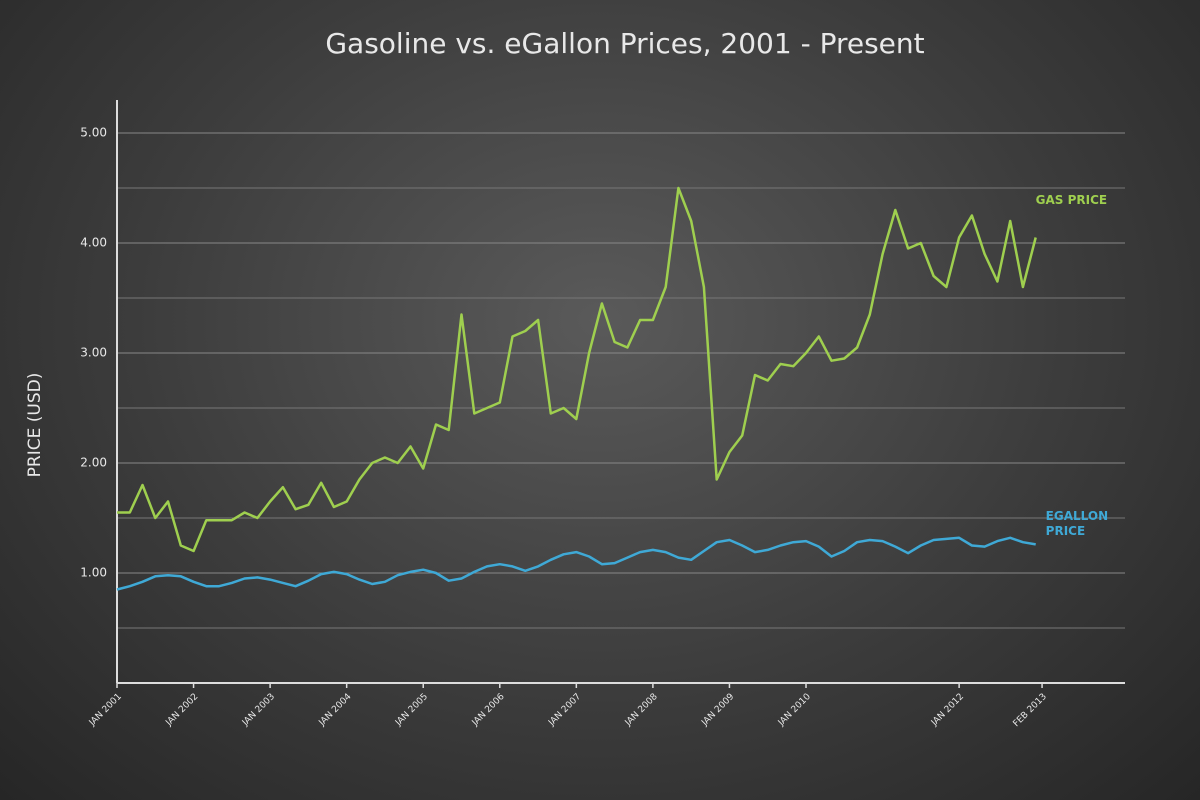  Describe the element at coordinates (1030, 710) in the screenshot. I see `x-tick-label: FEB 2013` at that location.